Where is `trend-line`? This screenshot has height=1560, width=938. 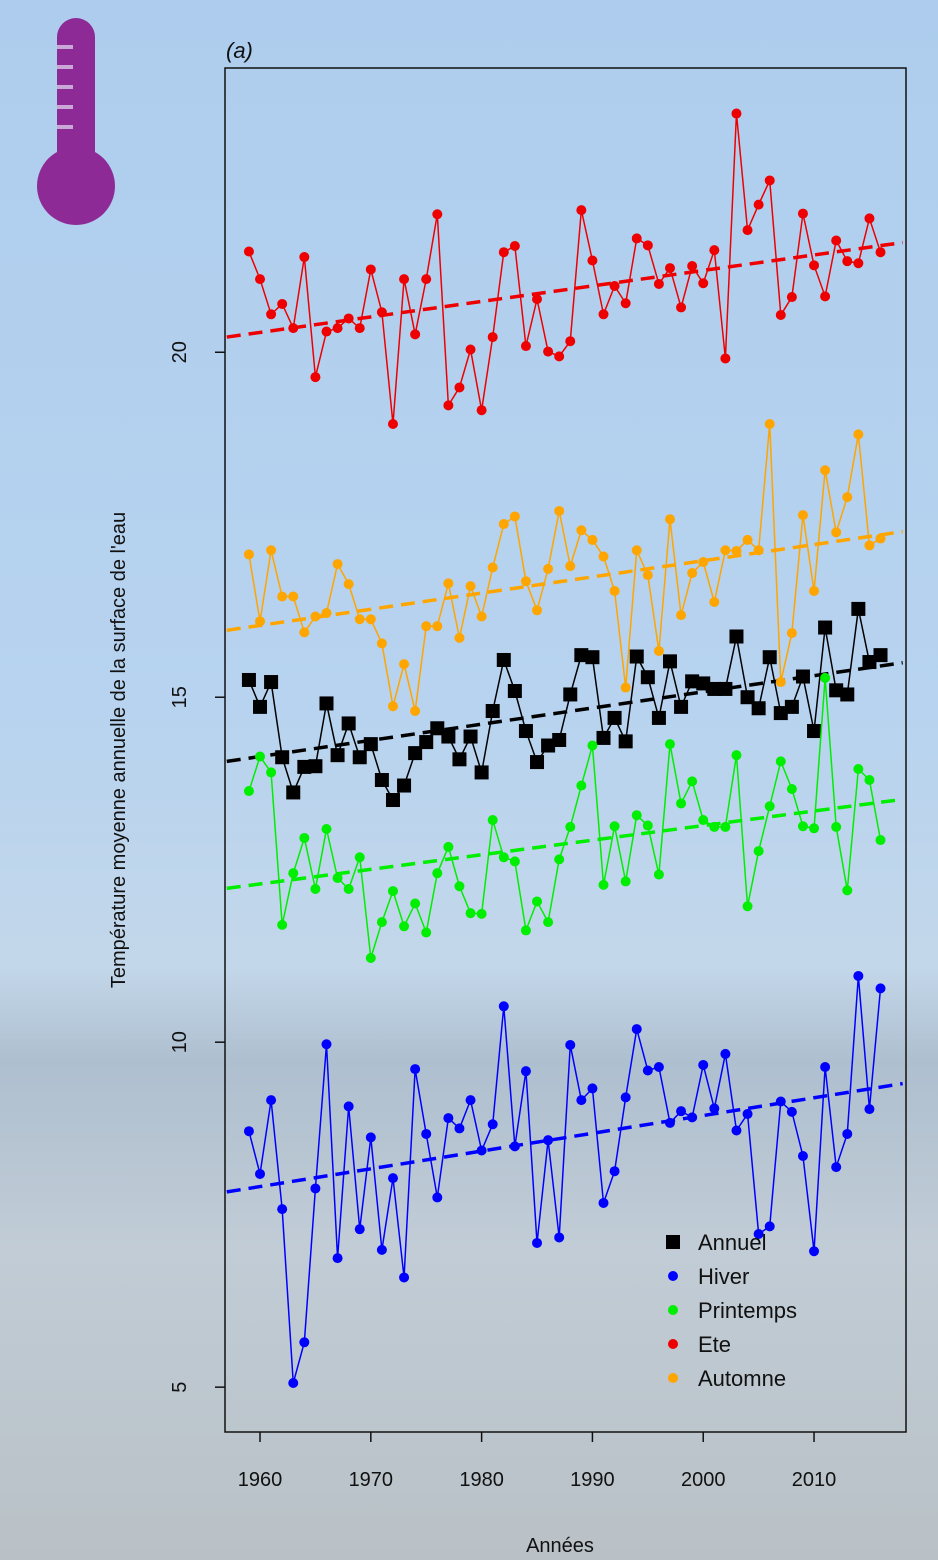 trend-line is located at coordinates (564, 712).